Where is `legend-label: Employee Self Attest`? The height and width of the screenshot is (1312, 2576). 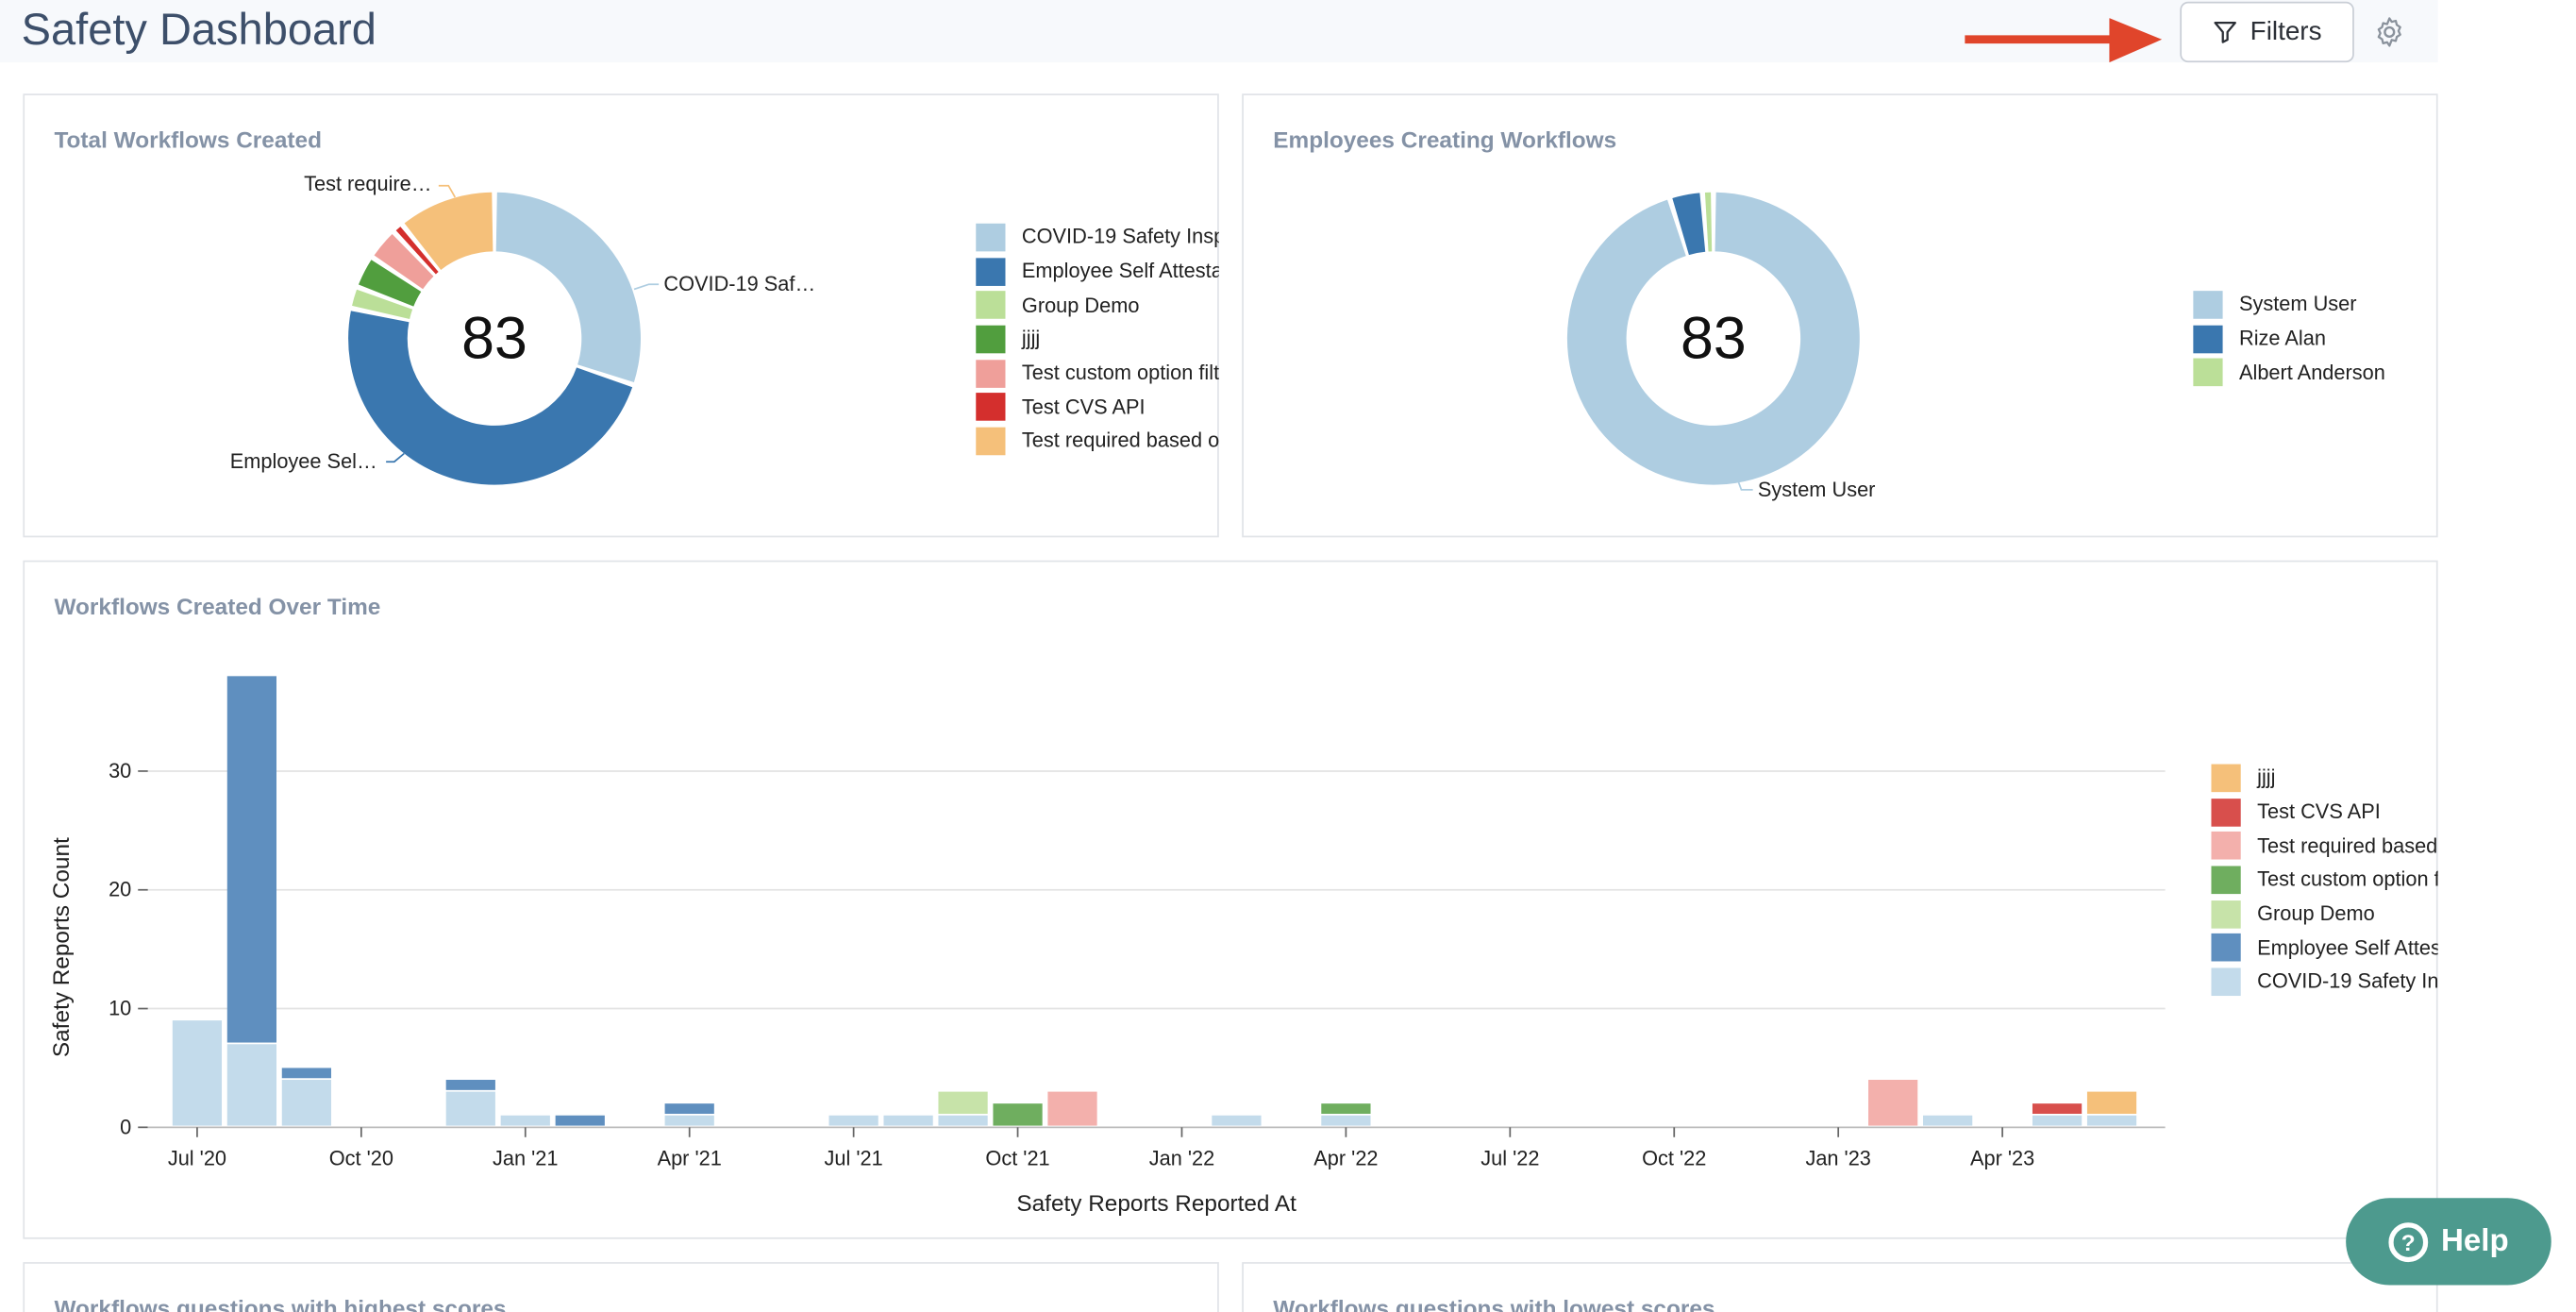
legend-label: Employee Self Attest is located at coordinates (2347, 948).